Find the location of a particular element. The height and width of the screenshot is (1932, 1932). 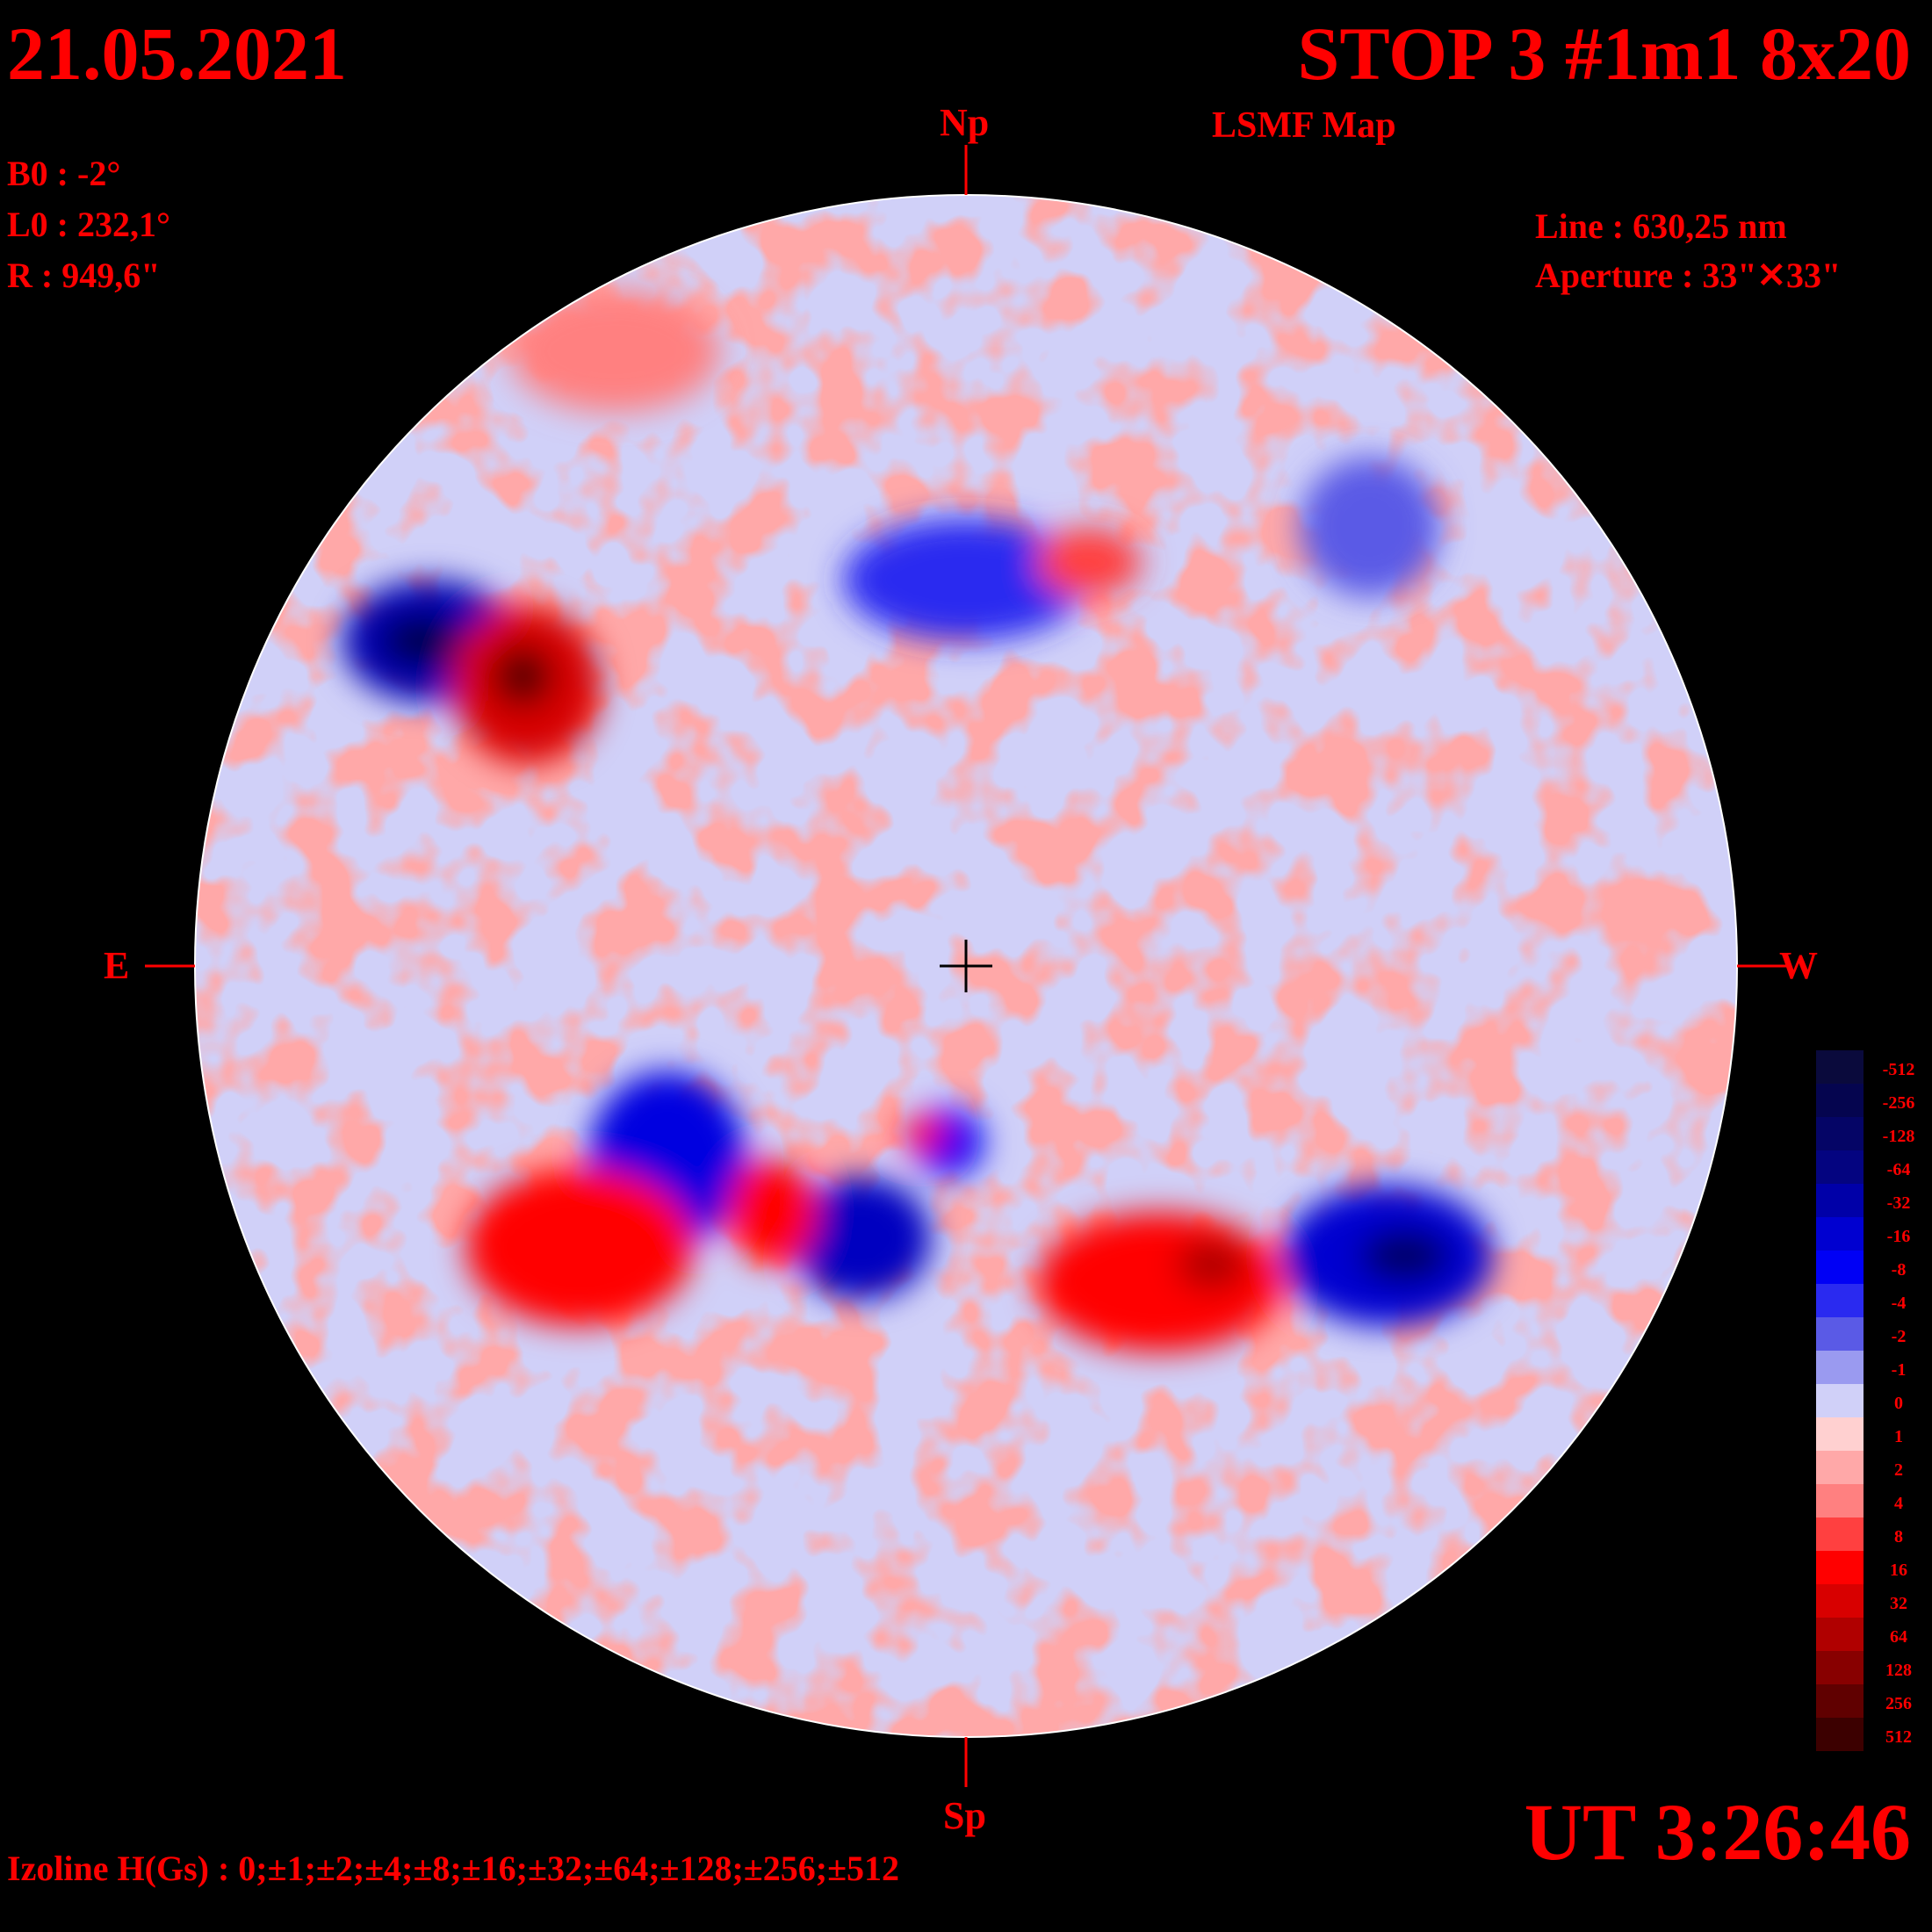

legend-label: -16 is located at coordinates (1898, 1237).